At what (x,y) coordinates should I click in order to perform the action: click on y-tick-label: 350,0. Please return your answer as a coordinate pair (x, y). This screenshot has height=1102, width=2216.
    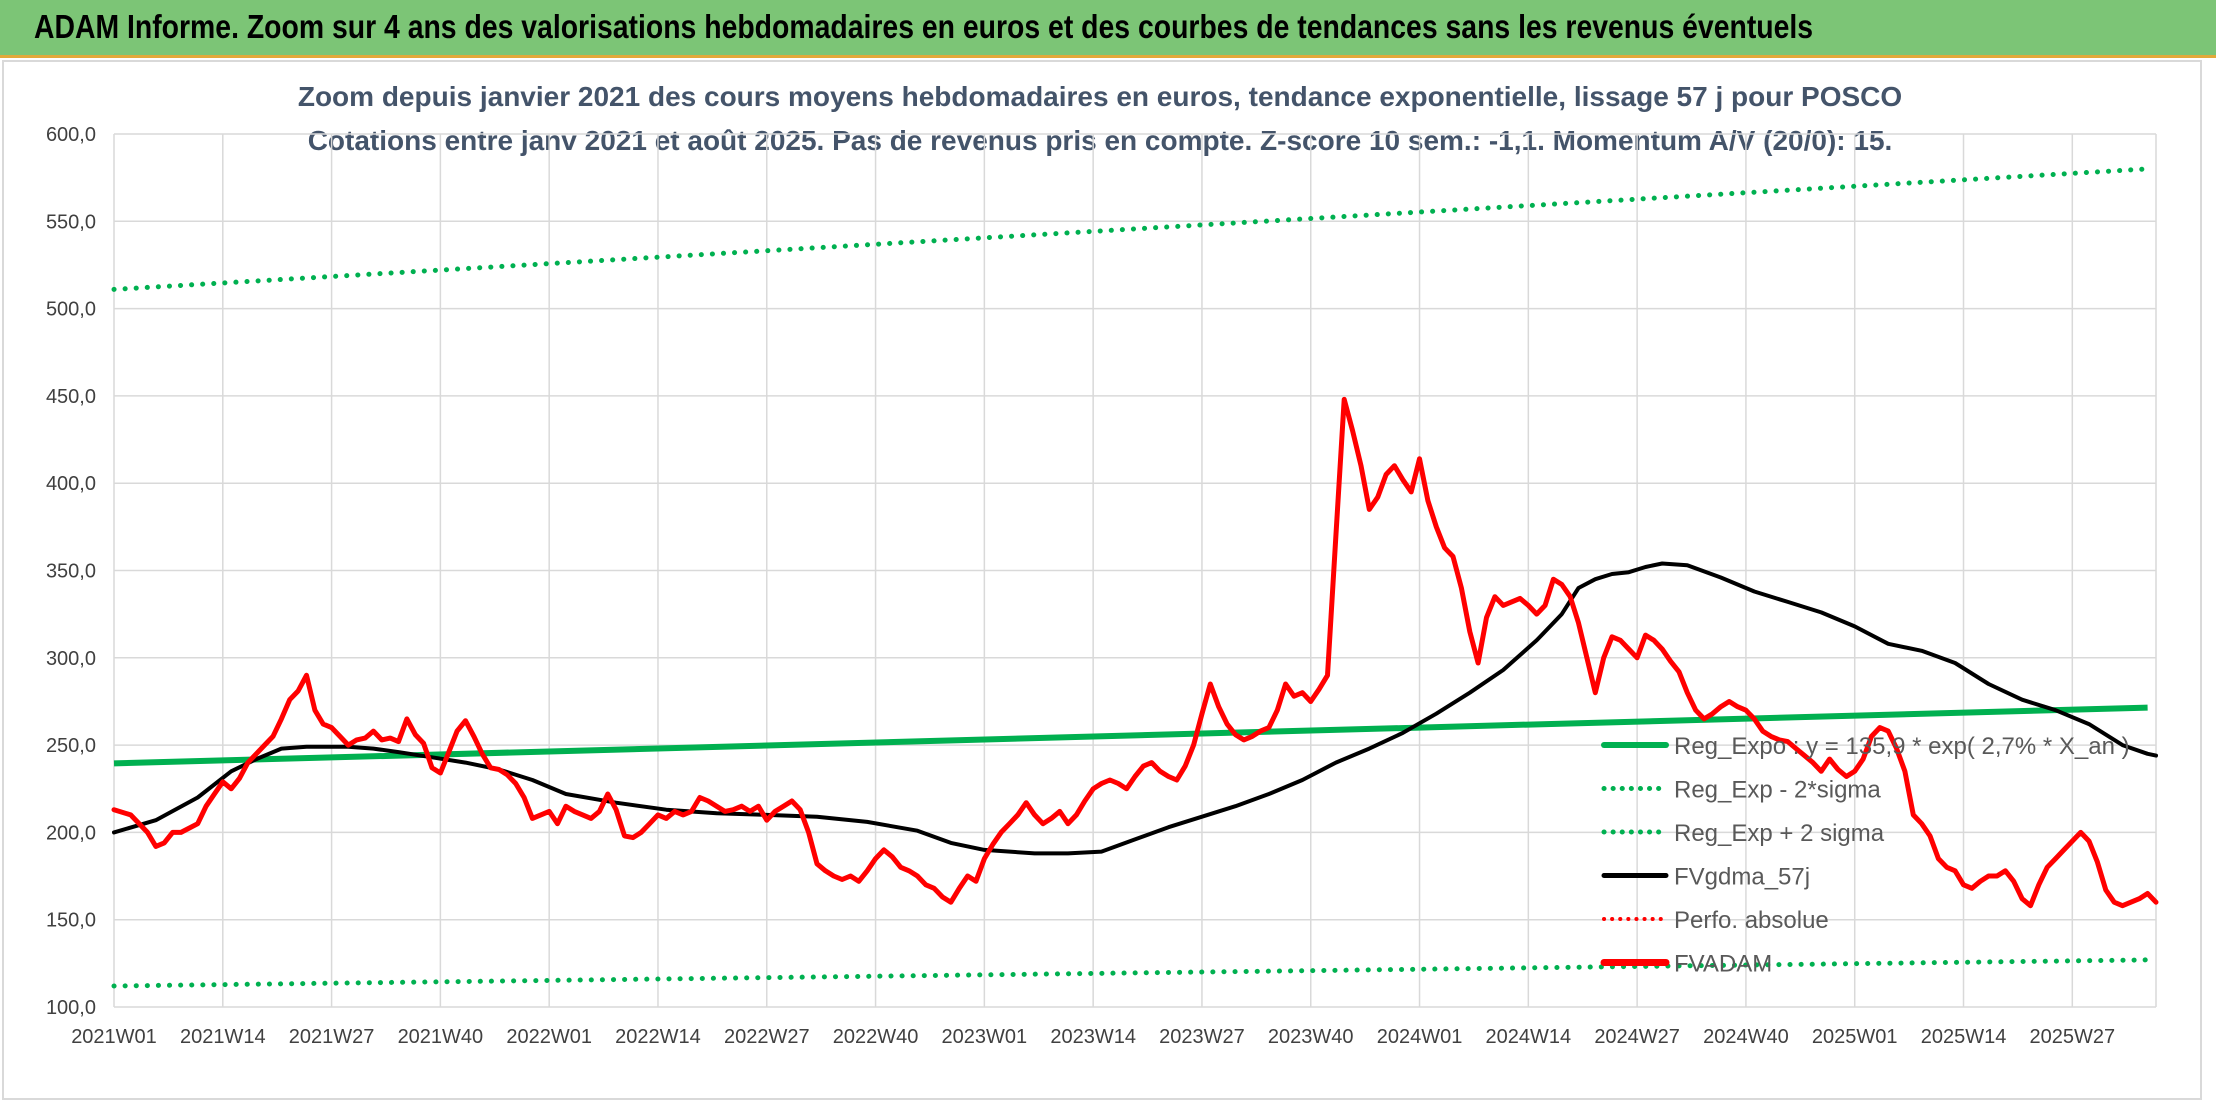
    Looking at the image, I should click on (71, 572).